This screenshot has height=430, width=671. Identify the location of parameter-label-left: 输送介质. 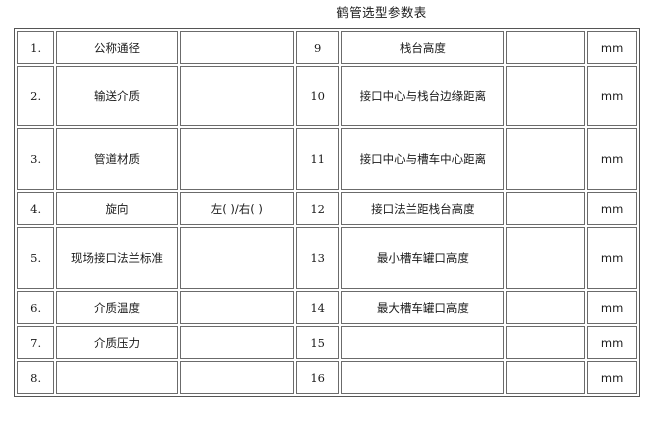
(117, 96).